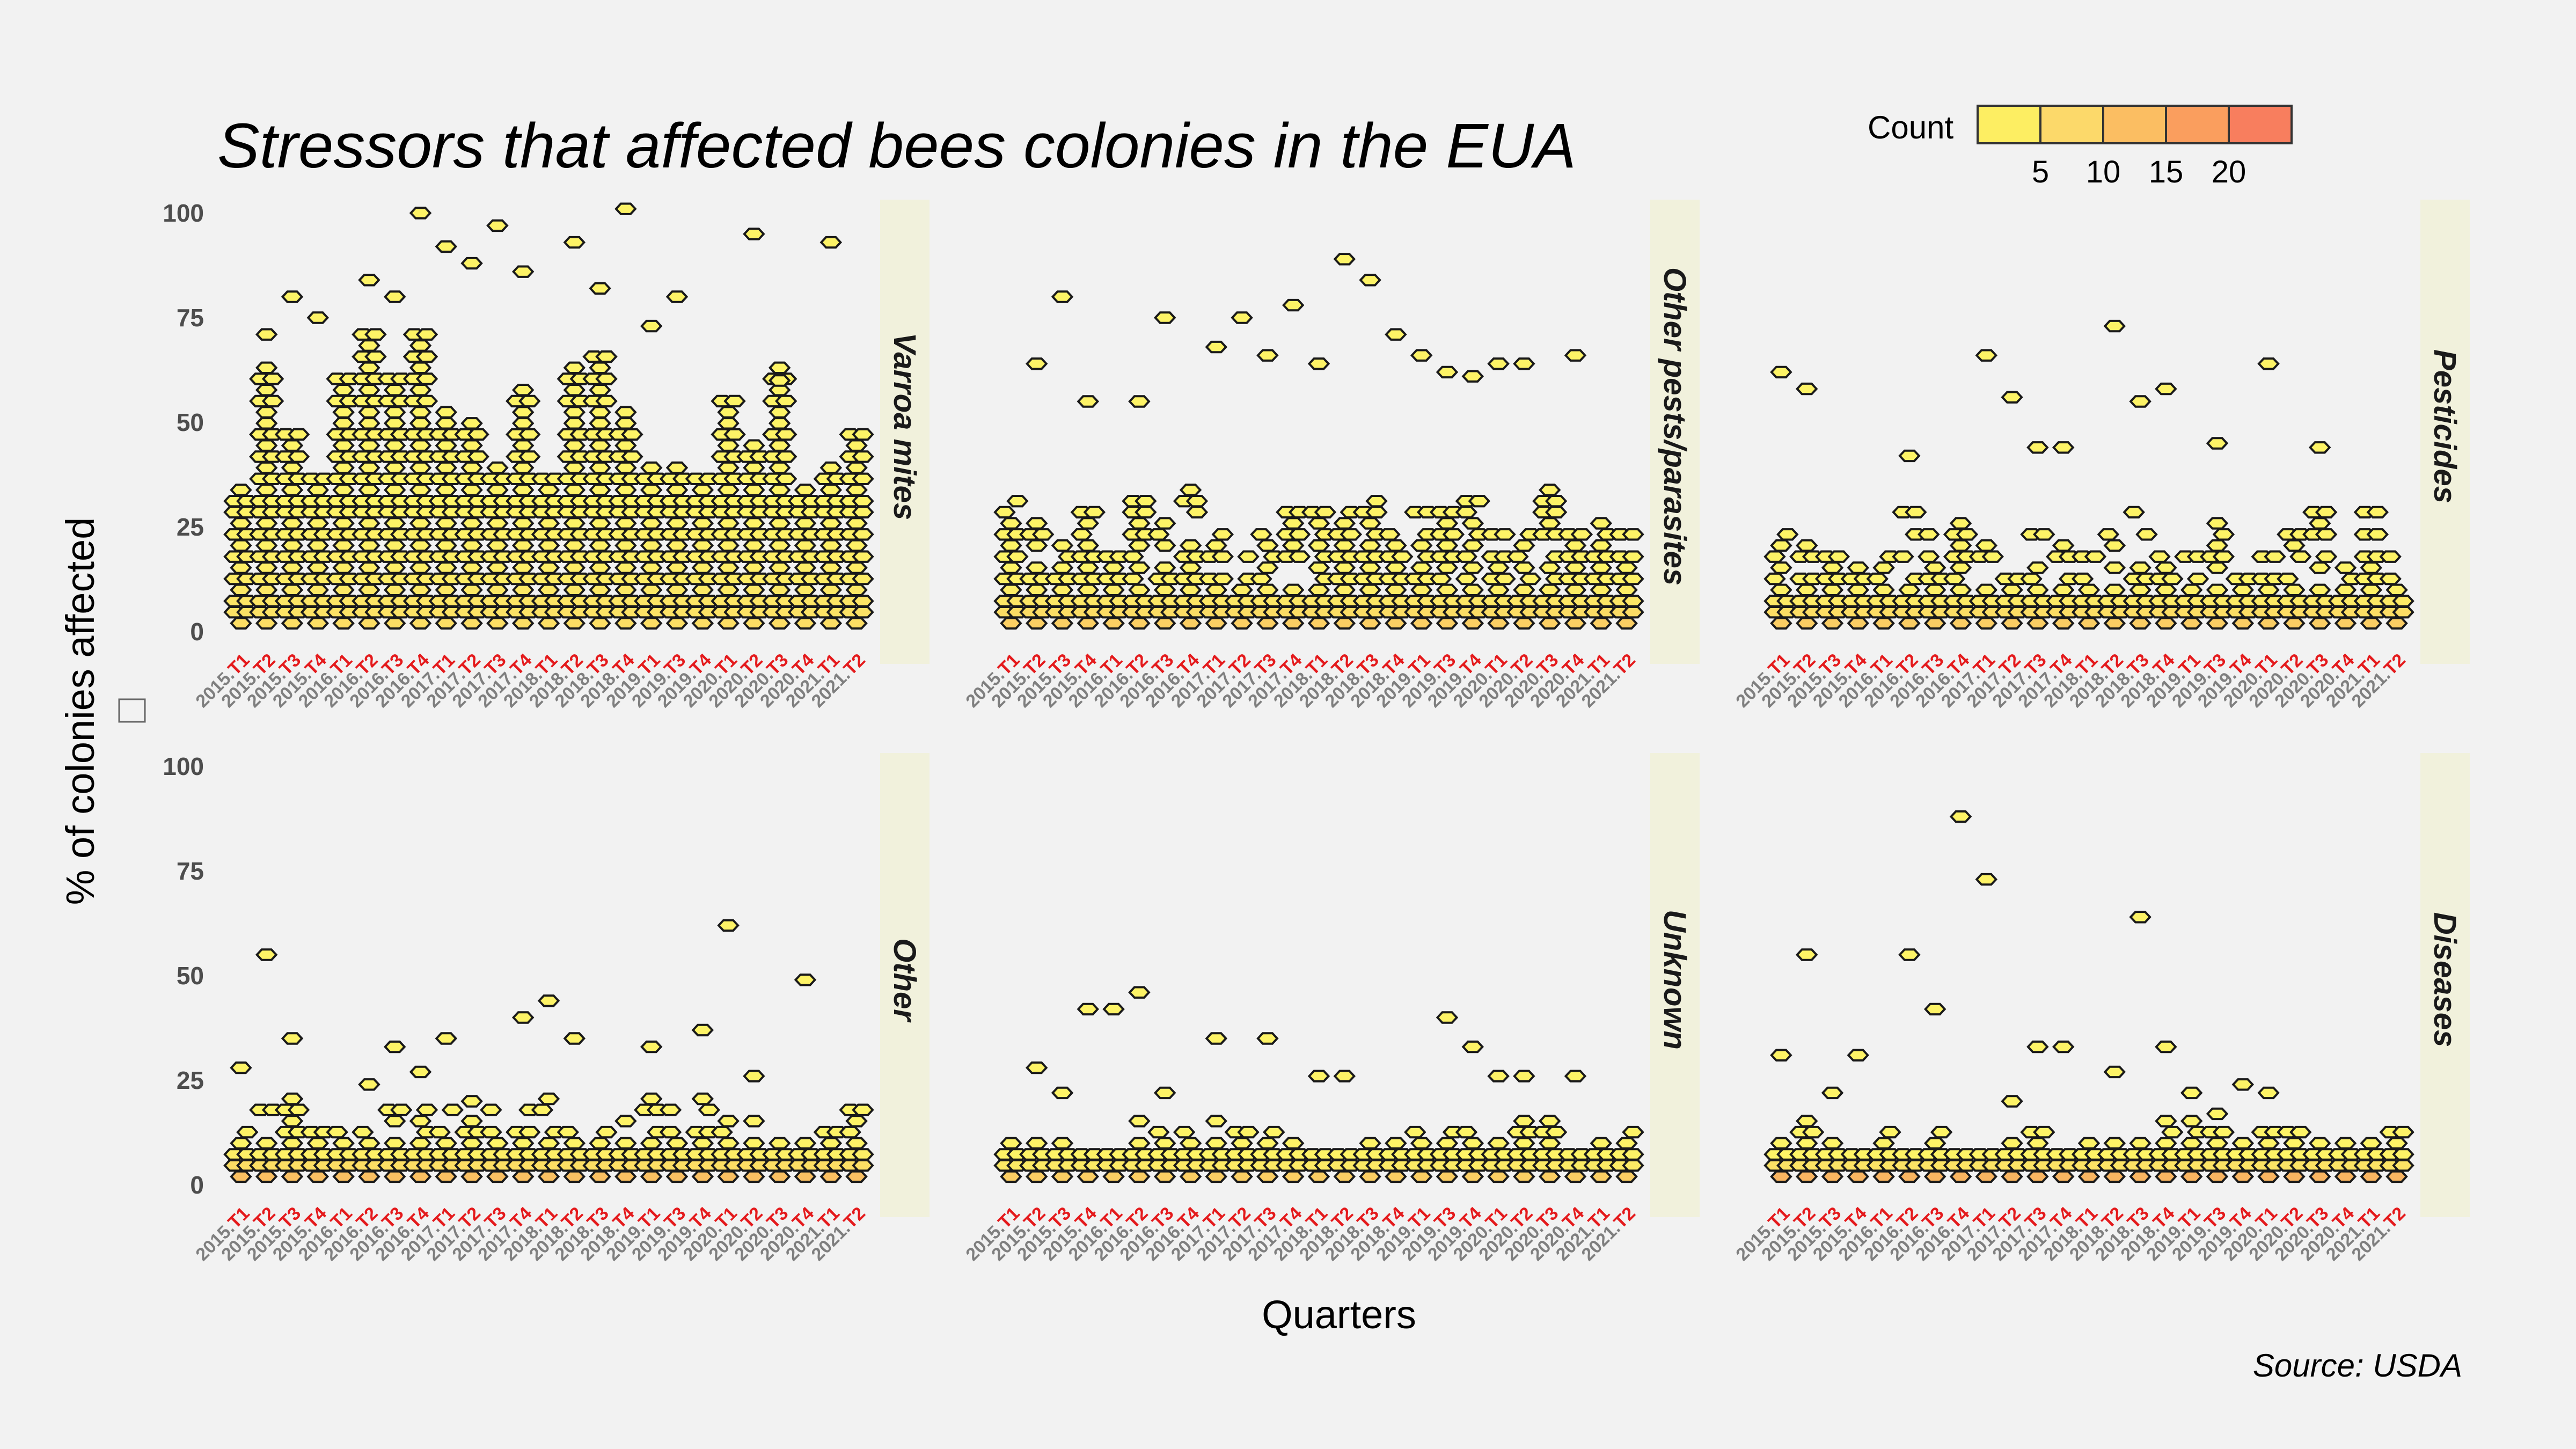 This screenshot has height=1449, width=2576. I want to click on facet-strip, so click(905, 985).